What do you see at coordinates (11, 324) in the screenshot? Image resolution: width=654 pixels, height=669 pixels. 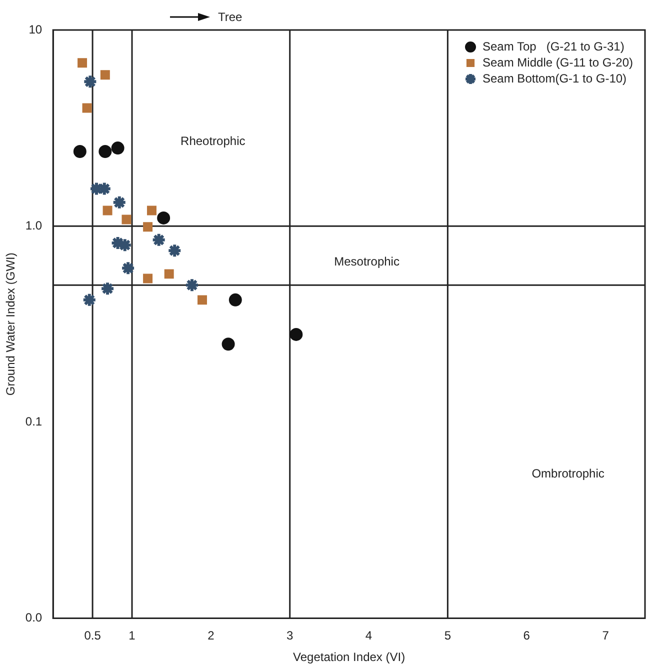 I see `y-axis-title: Ground Water Index (GWI)` at bounding box center [11, 324].